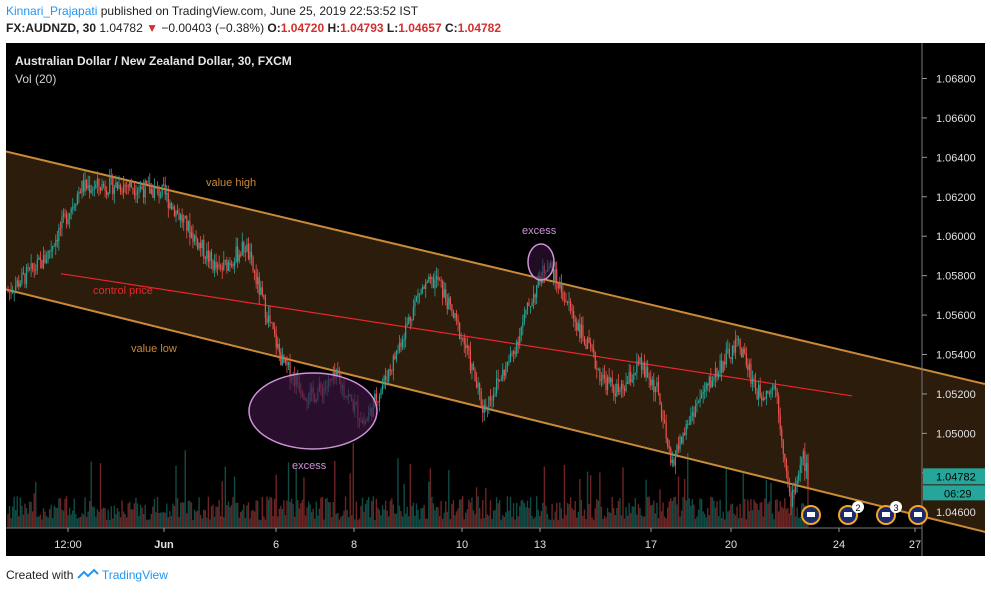 Image resolution: width=991 pixels, height=593 pixels. Describe the element at coordinates (541, 262) in the screenshot. I see `excess-top-ellipse` at that location.